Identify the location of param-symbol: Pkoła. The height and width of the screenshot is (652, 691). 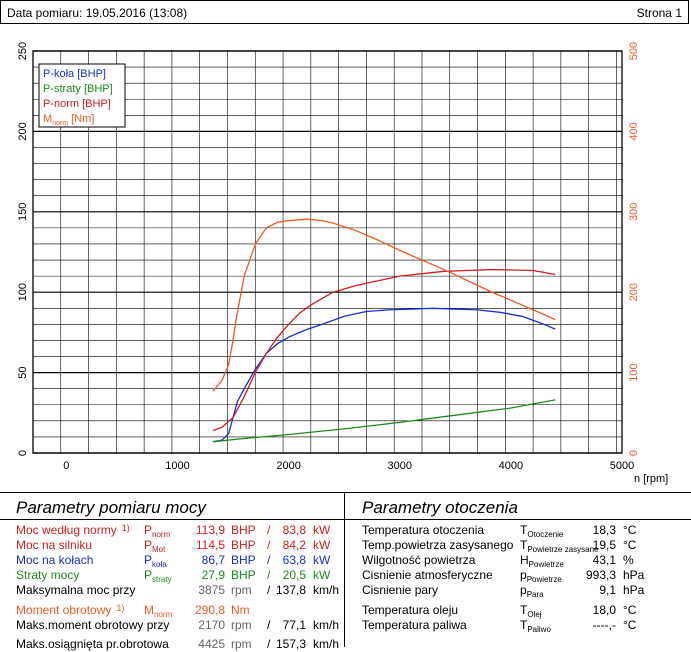
(155, 561).